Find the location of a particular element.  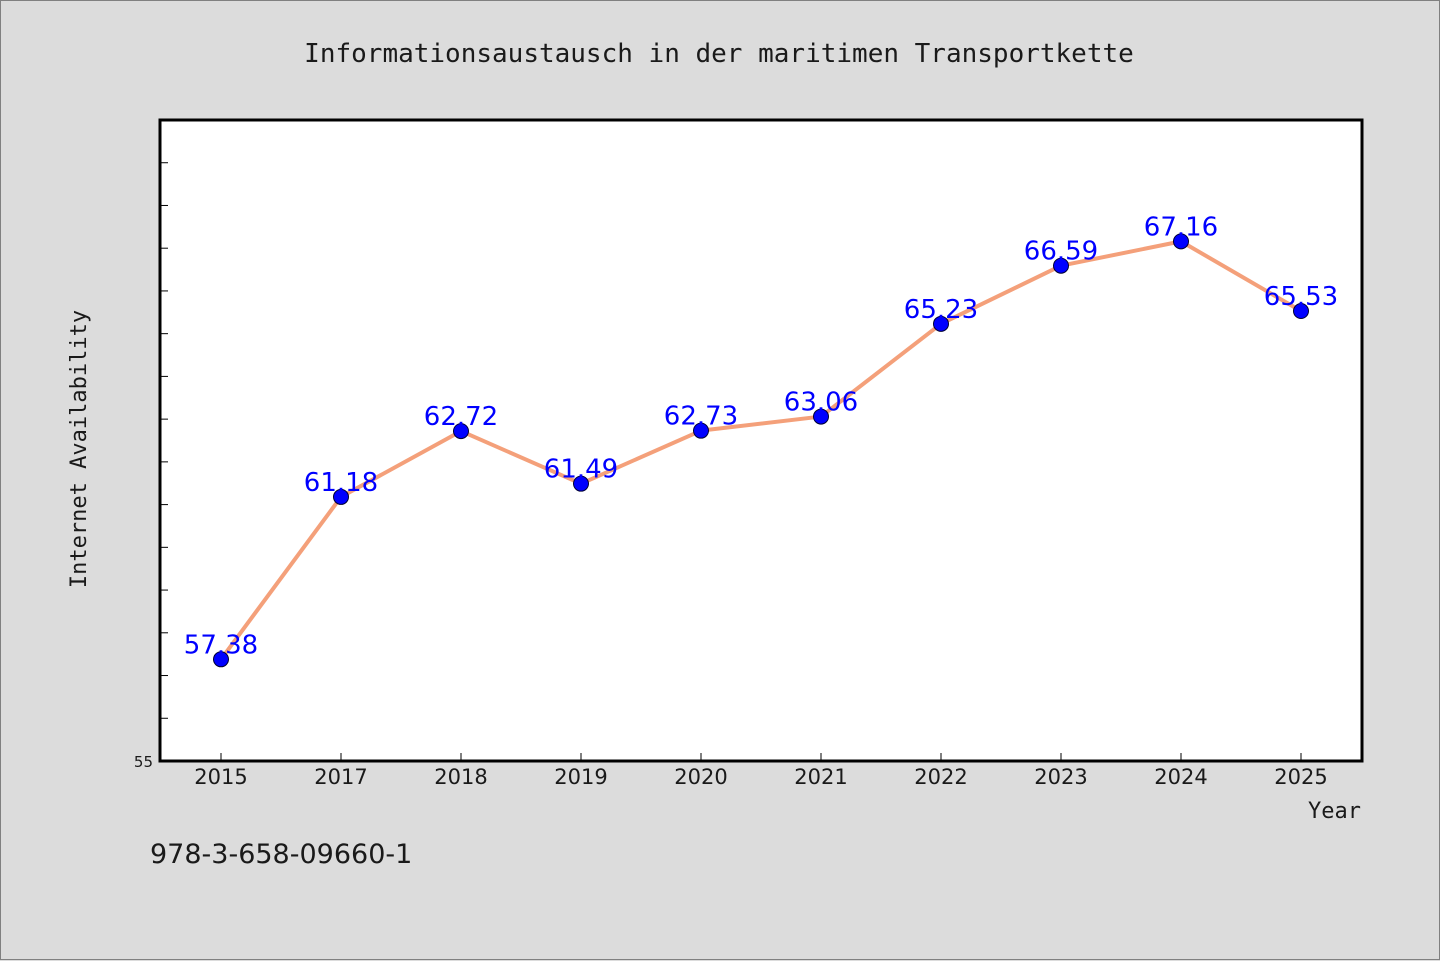

x-tick-label: 2015 is located at coordinates (220, 777).